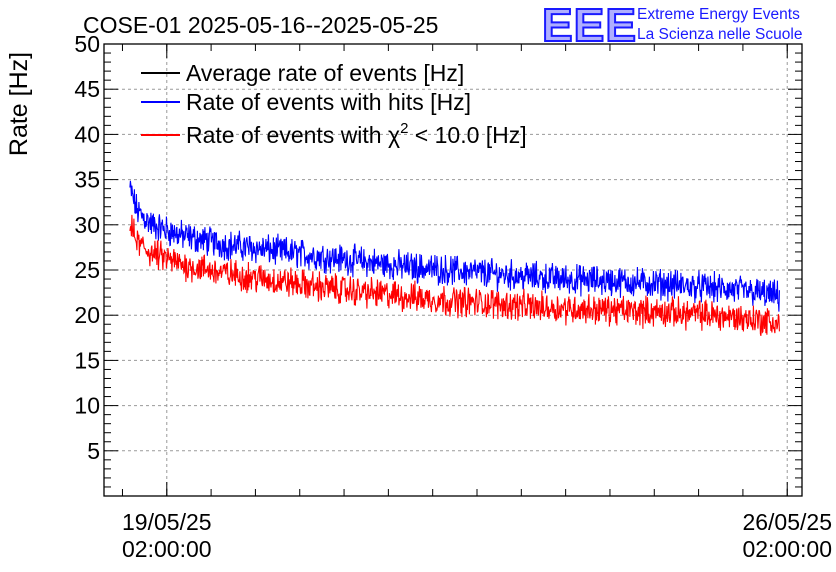 This screenshot has width=836, height=572. Describe the element at coordinates (87, 406) in the screenshot. I see `y-tick-label: 10` at that location.